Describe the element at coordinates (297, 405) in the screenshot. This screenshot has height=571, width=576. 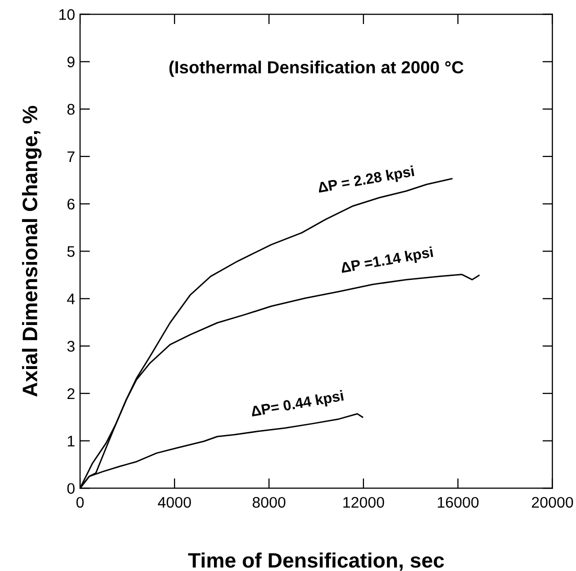
I see `text: ΔP= 0.44 kpsi` at that location.